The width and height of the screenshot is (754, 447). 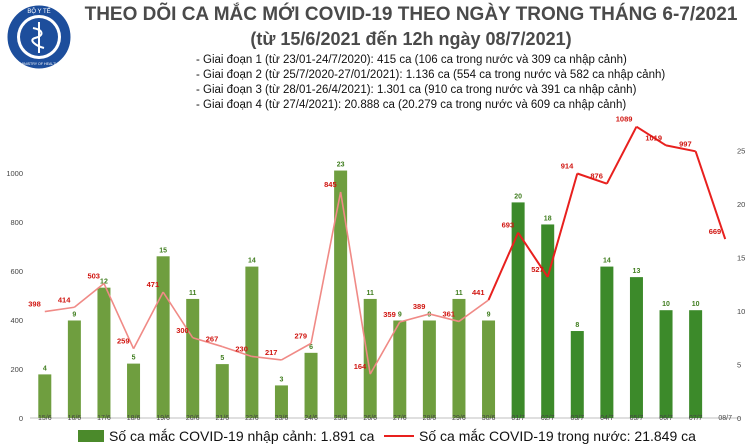 I want to click on bar-value-label: 20, so click(x=518, y=196).